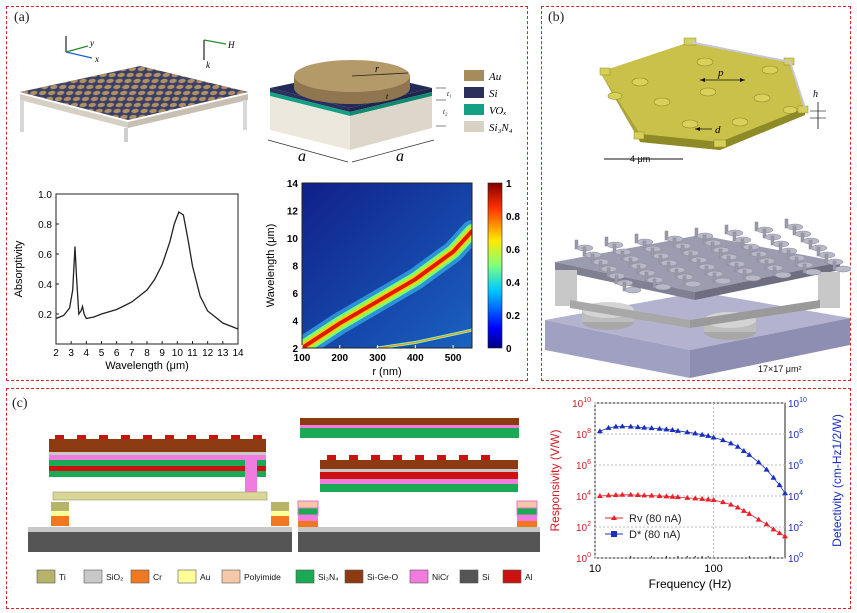 This screenshot has width=857, height=613. I want to click on y-tick-label-left: 10⁴, so click(583, 496).